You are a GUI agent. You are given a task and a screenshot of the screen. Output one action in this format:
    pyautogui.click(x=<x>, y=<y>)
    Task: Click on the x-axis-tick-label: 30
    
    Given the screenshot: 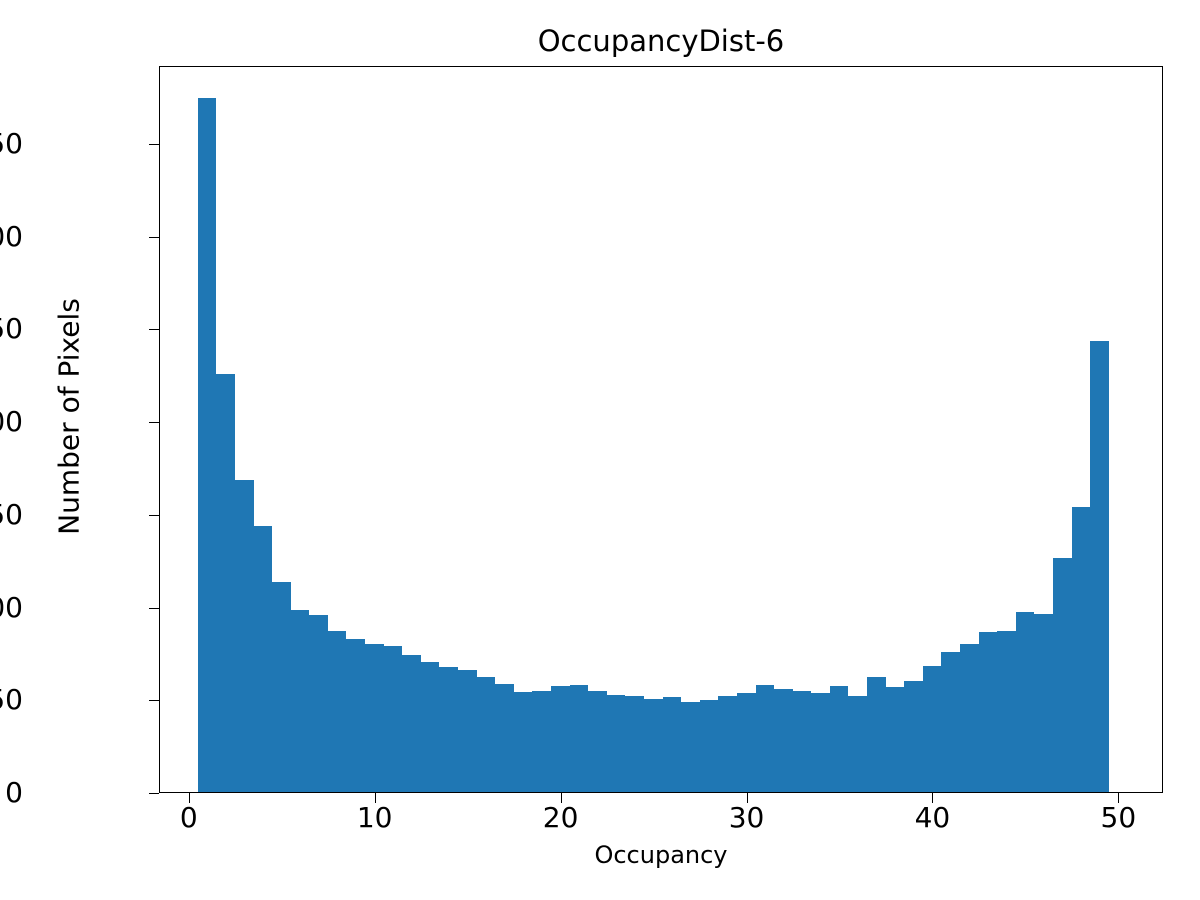 What is the action you would take?
    pyautogui.click(x=746, y=817)
    